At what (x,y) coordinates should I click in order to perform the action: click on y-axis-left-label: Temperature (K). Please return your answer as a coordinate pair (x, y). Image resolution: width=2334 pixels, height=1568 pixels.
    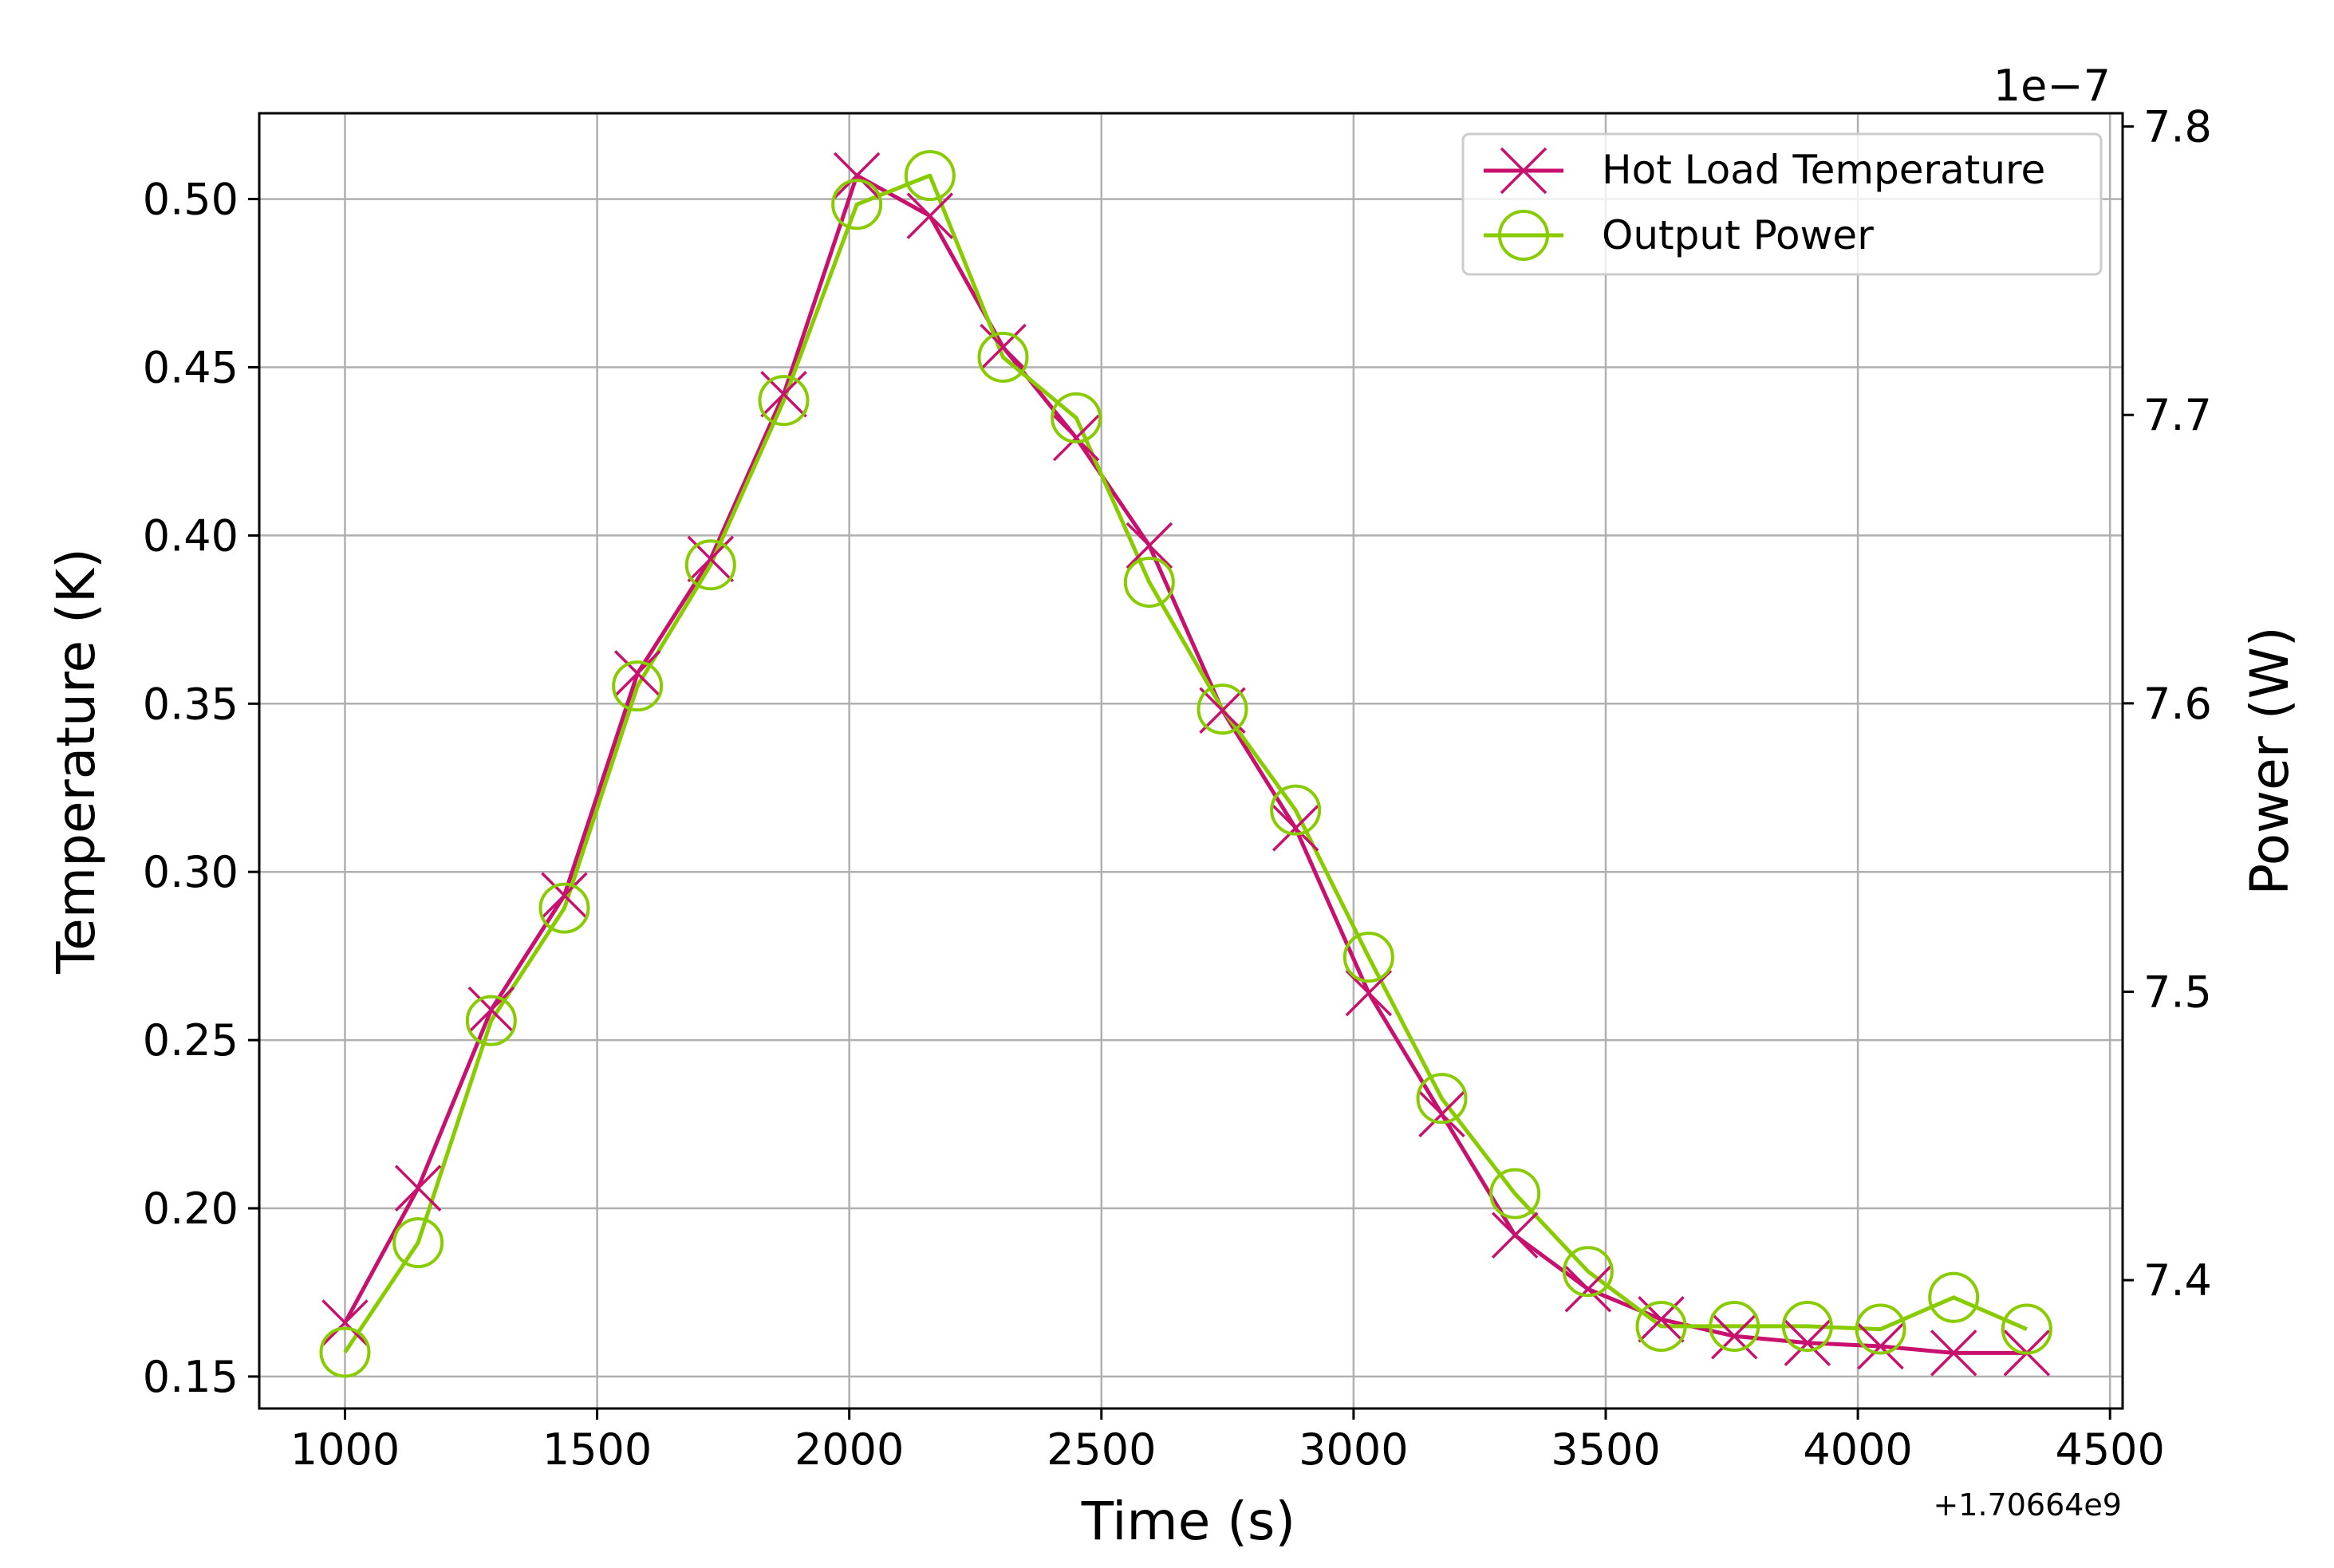
    Looking at the image, I should click on (76, 761).